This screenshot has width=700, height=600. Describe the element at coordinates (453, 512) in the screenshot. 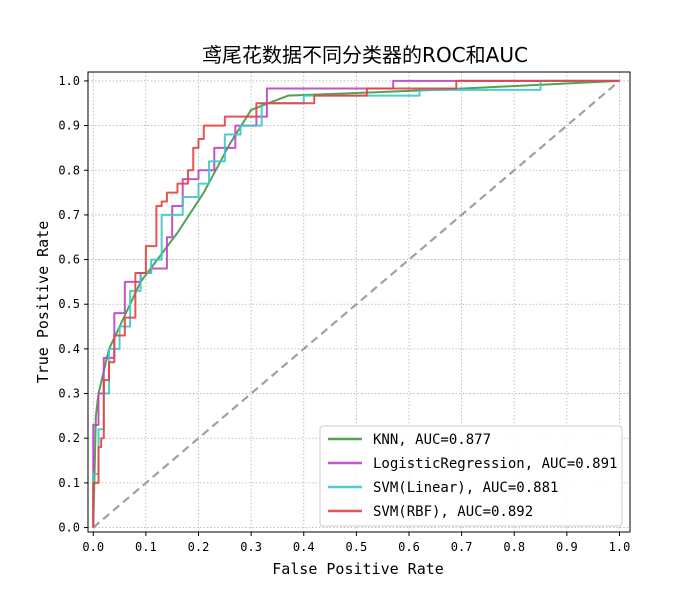

I see `legend-entry-3: SVM(RBF), AUC=0.892` at that location.